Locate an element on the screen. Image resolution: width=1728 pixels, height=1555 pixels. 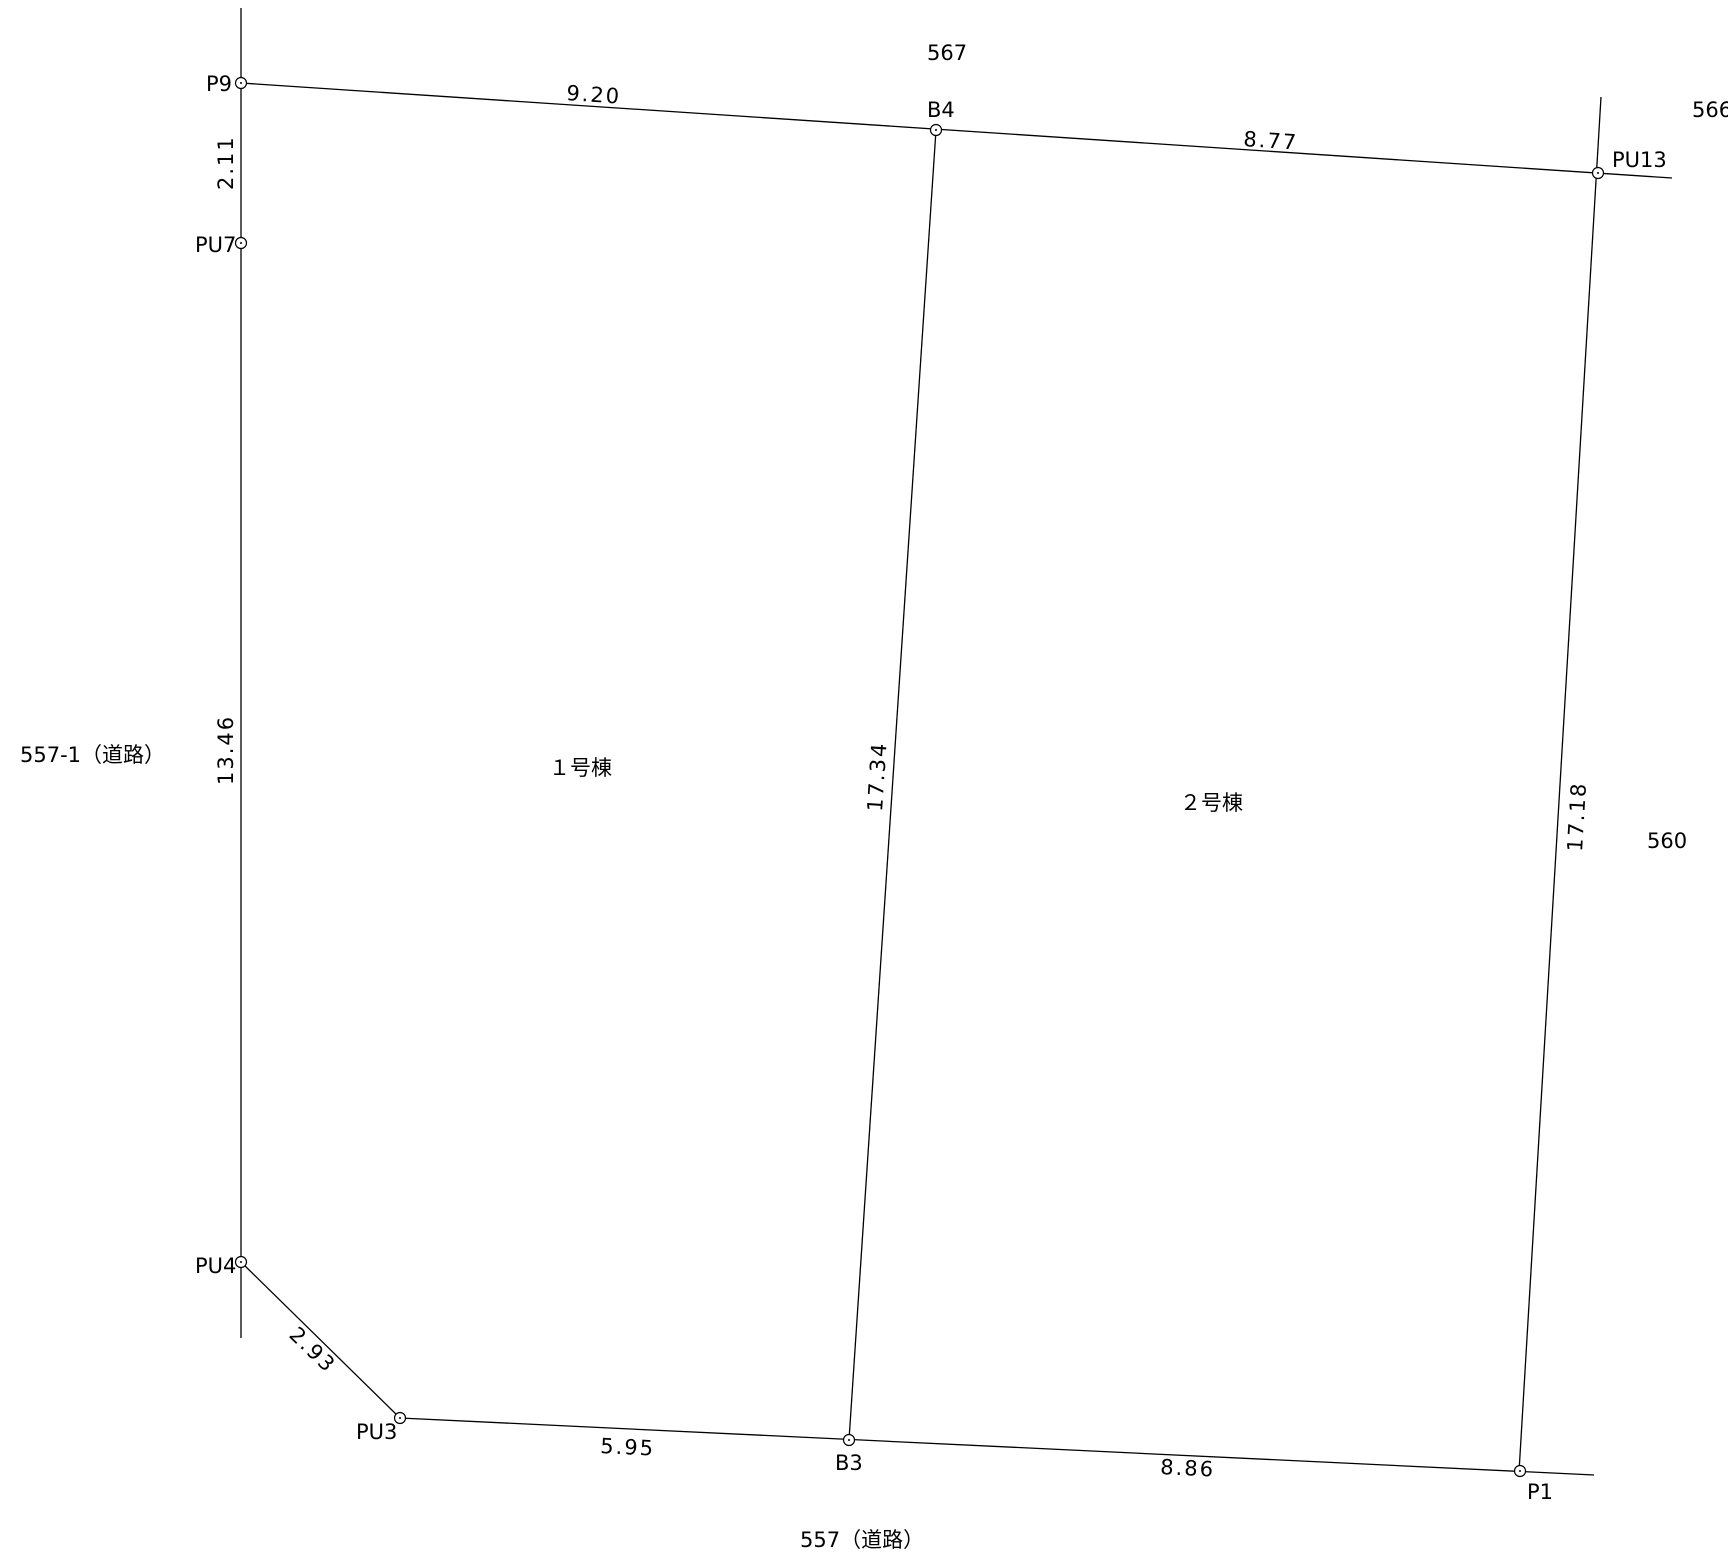
lot-division-line is located at coordinates (892, 785).